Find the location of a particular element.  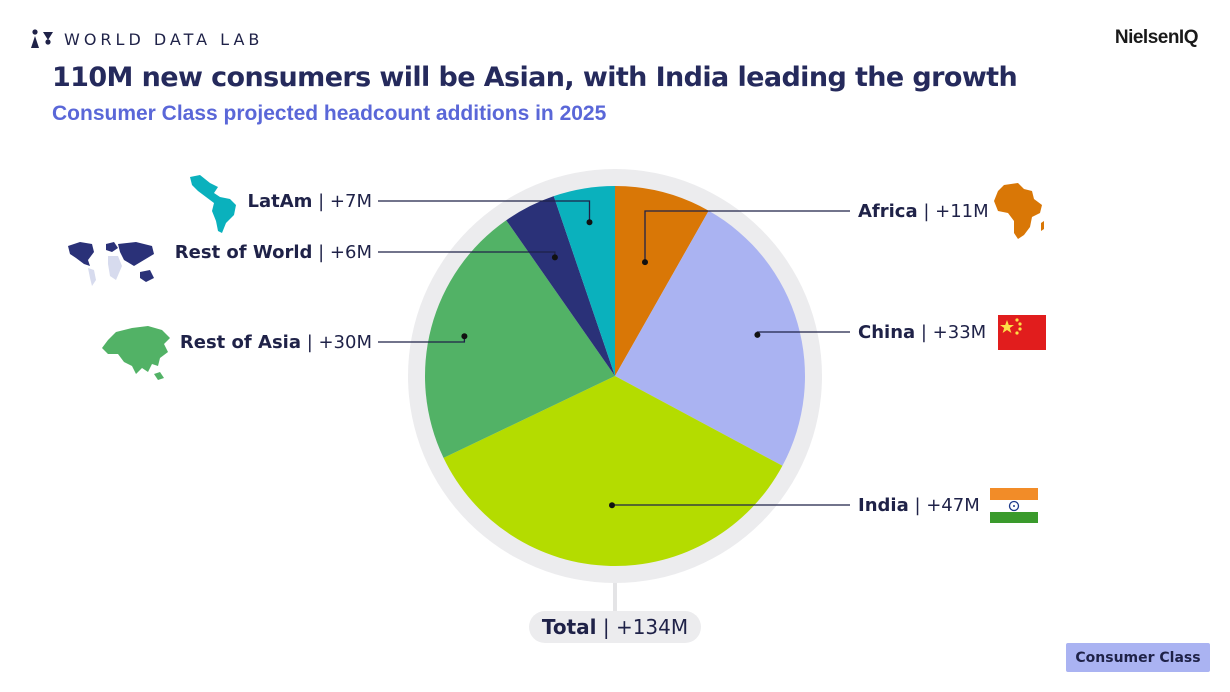

slice-latam is located at coordinates (584, 281).